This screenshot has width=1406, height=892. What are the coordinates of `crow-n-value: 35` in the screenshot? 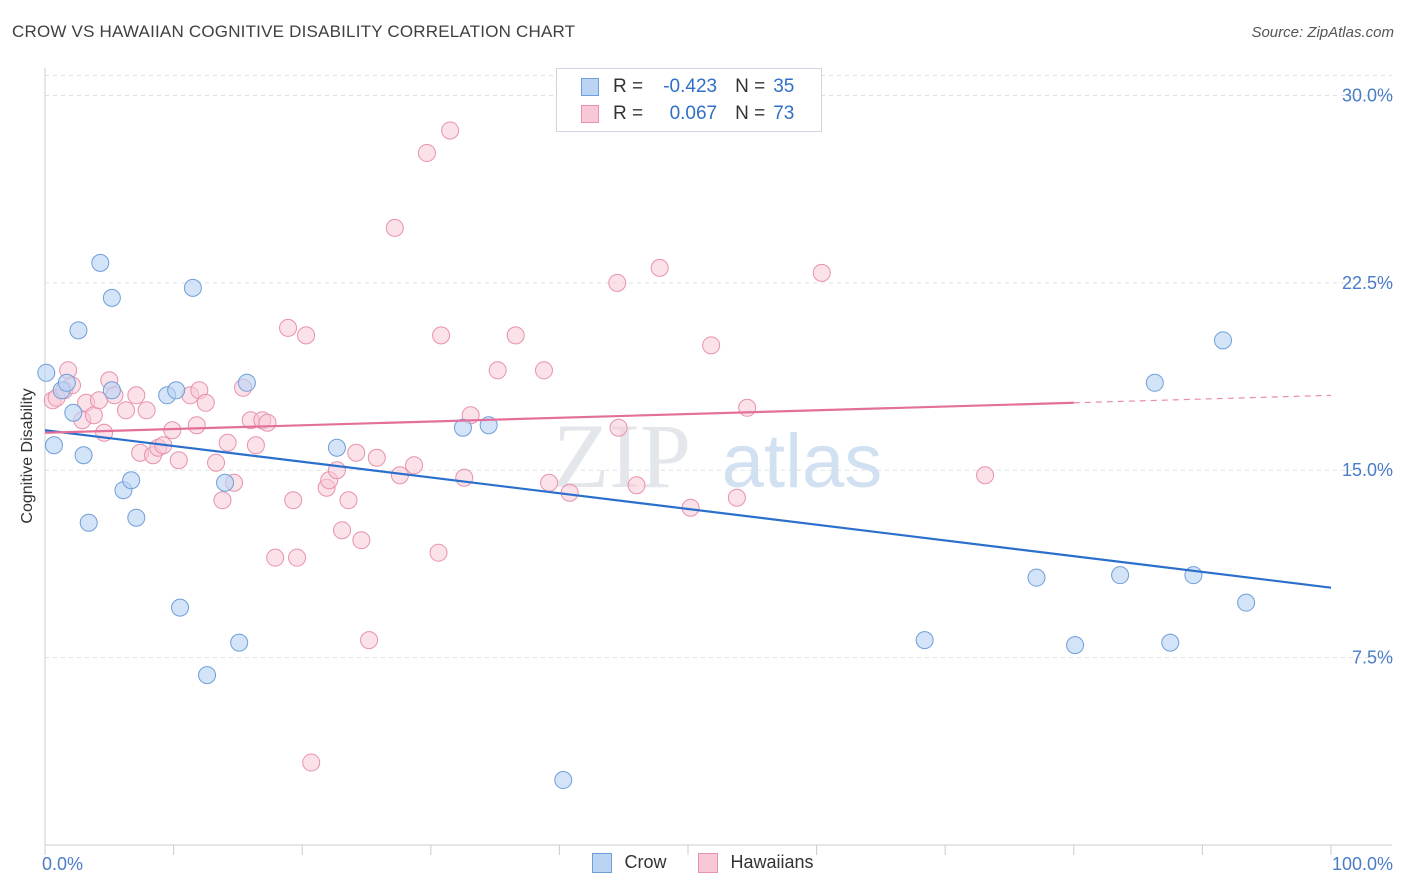 It's located at (784, 86).